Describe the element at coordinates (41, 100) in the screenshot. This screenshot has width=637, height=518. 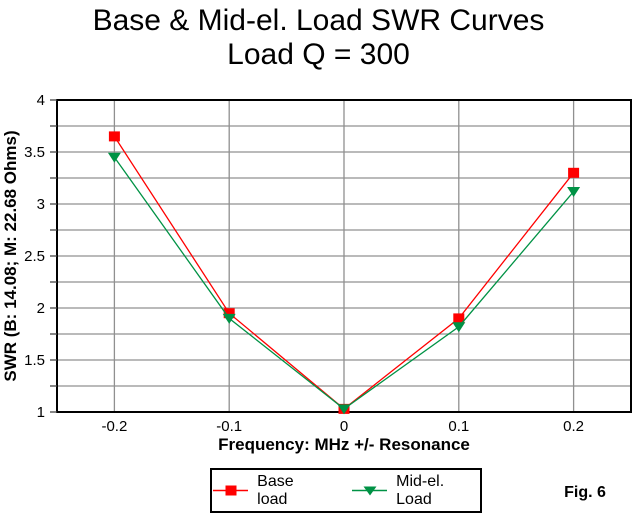
I see `svg-text: 4` at that location.